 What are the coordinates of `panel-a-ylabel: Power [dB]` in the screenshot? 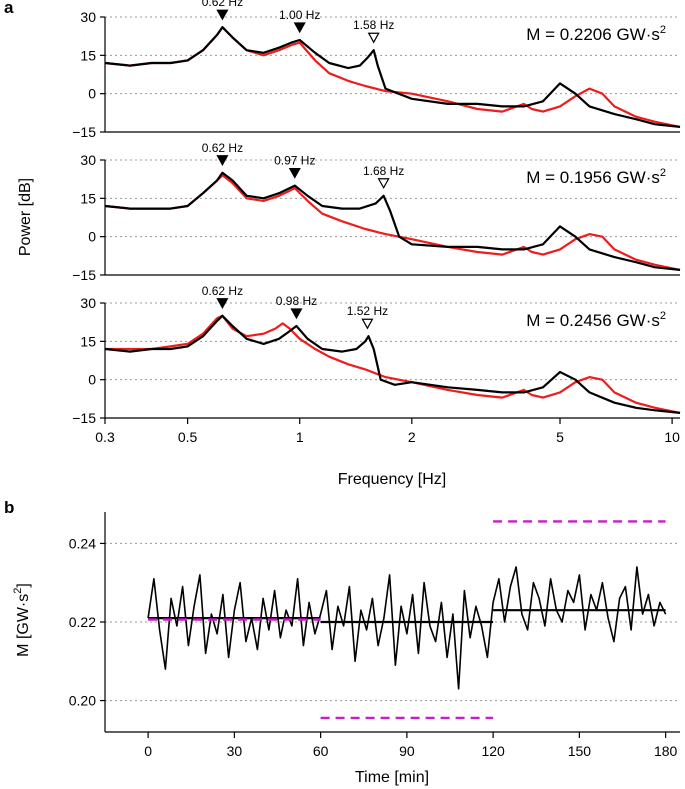 It's located at (25, 217).